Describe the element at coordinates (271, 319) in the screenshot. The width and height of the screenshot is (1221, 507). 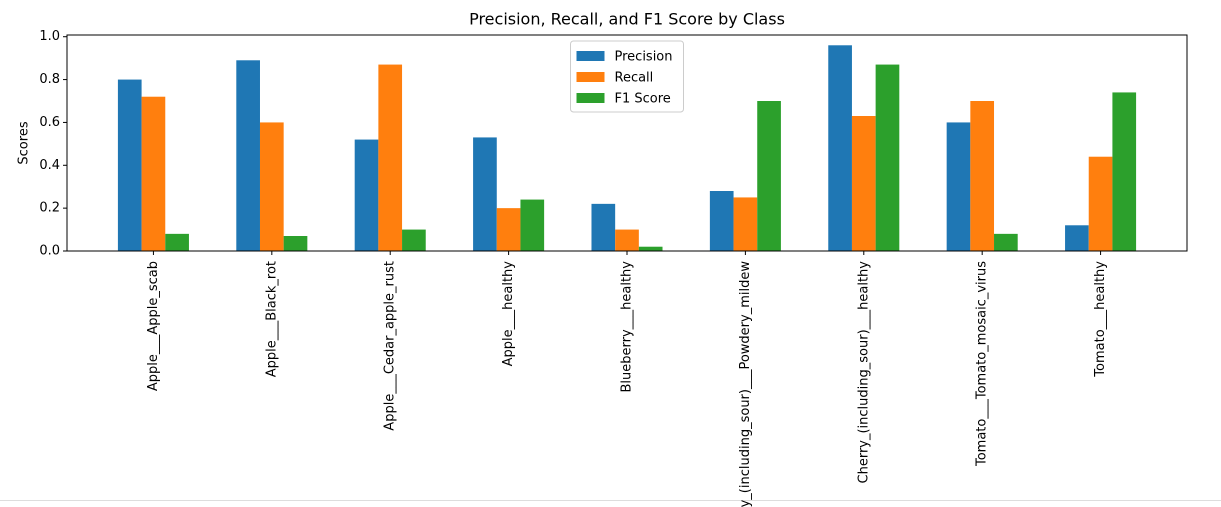
I see `x-tick-label: Apple___Black_rot` at that location.